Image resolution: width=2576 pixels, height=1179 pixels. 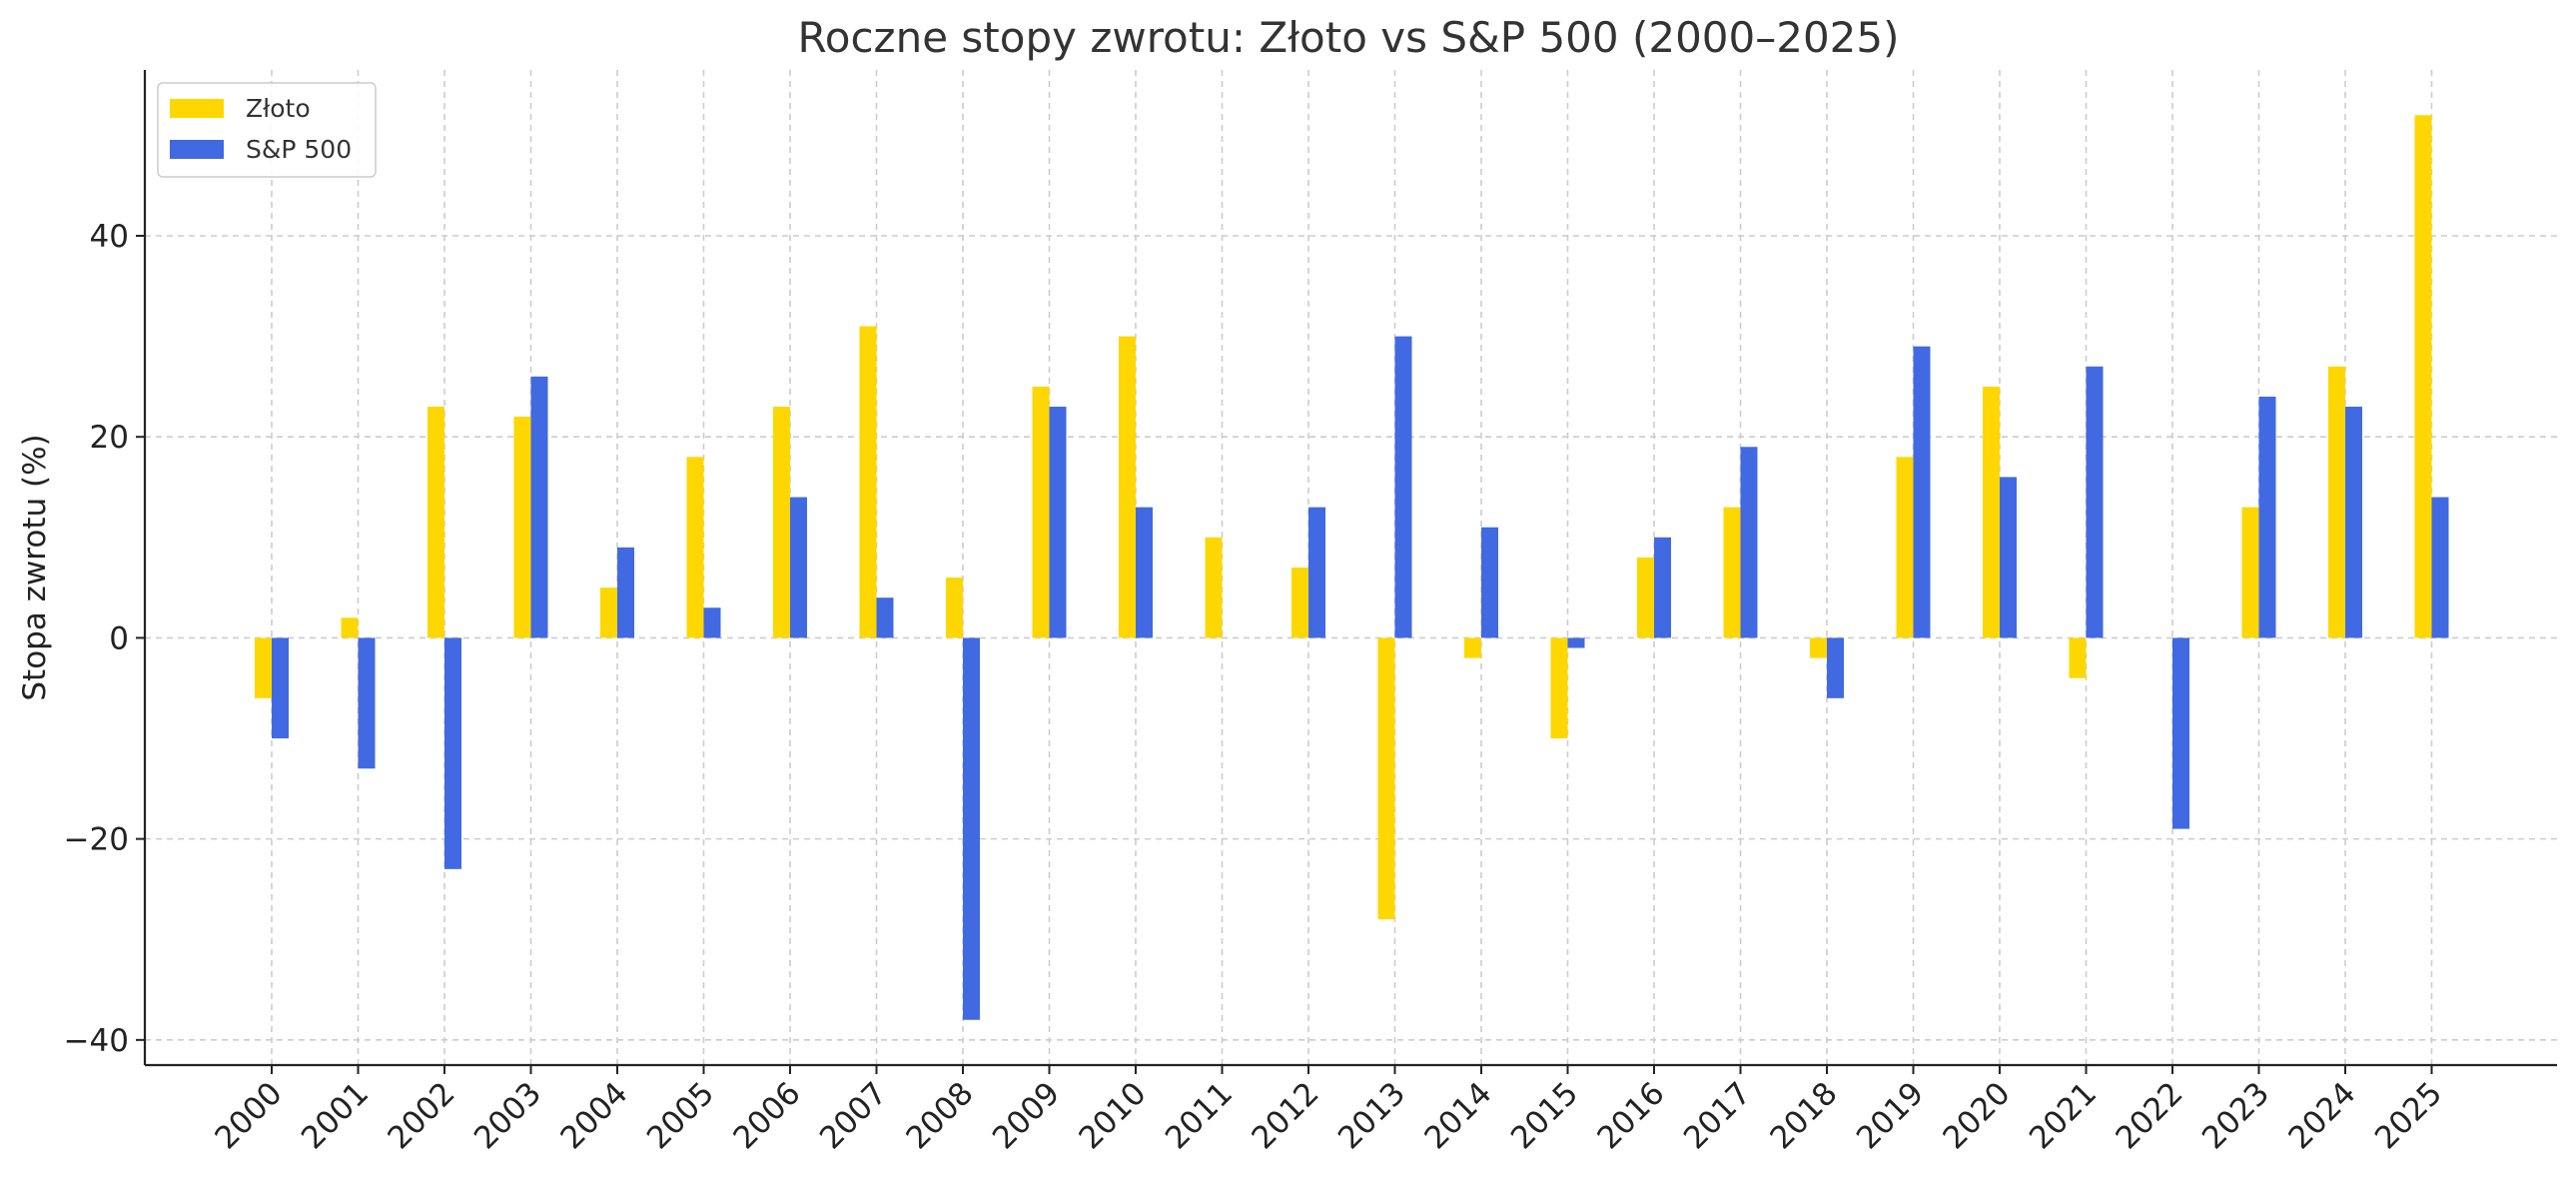 What do you see at coordinates (1026, 1115) in the screenshot?
I see `x-tick-label: 2009` at bounding box center [1026, 1115].